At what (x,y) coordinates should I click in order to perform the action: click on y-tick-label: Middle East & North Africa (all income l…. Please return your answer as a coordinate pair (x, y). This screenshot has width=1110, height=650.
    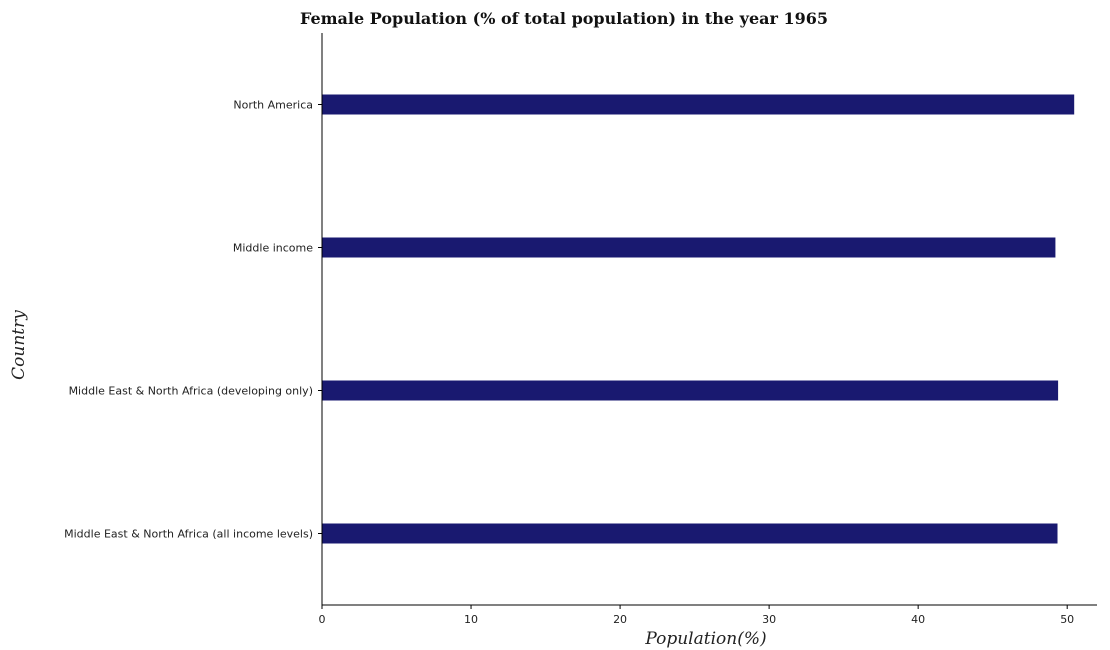
    Looking at the image, I should click on (188, 534).